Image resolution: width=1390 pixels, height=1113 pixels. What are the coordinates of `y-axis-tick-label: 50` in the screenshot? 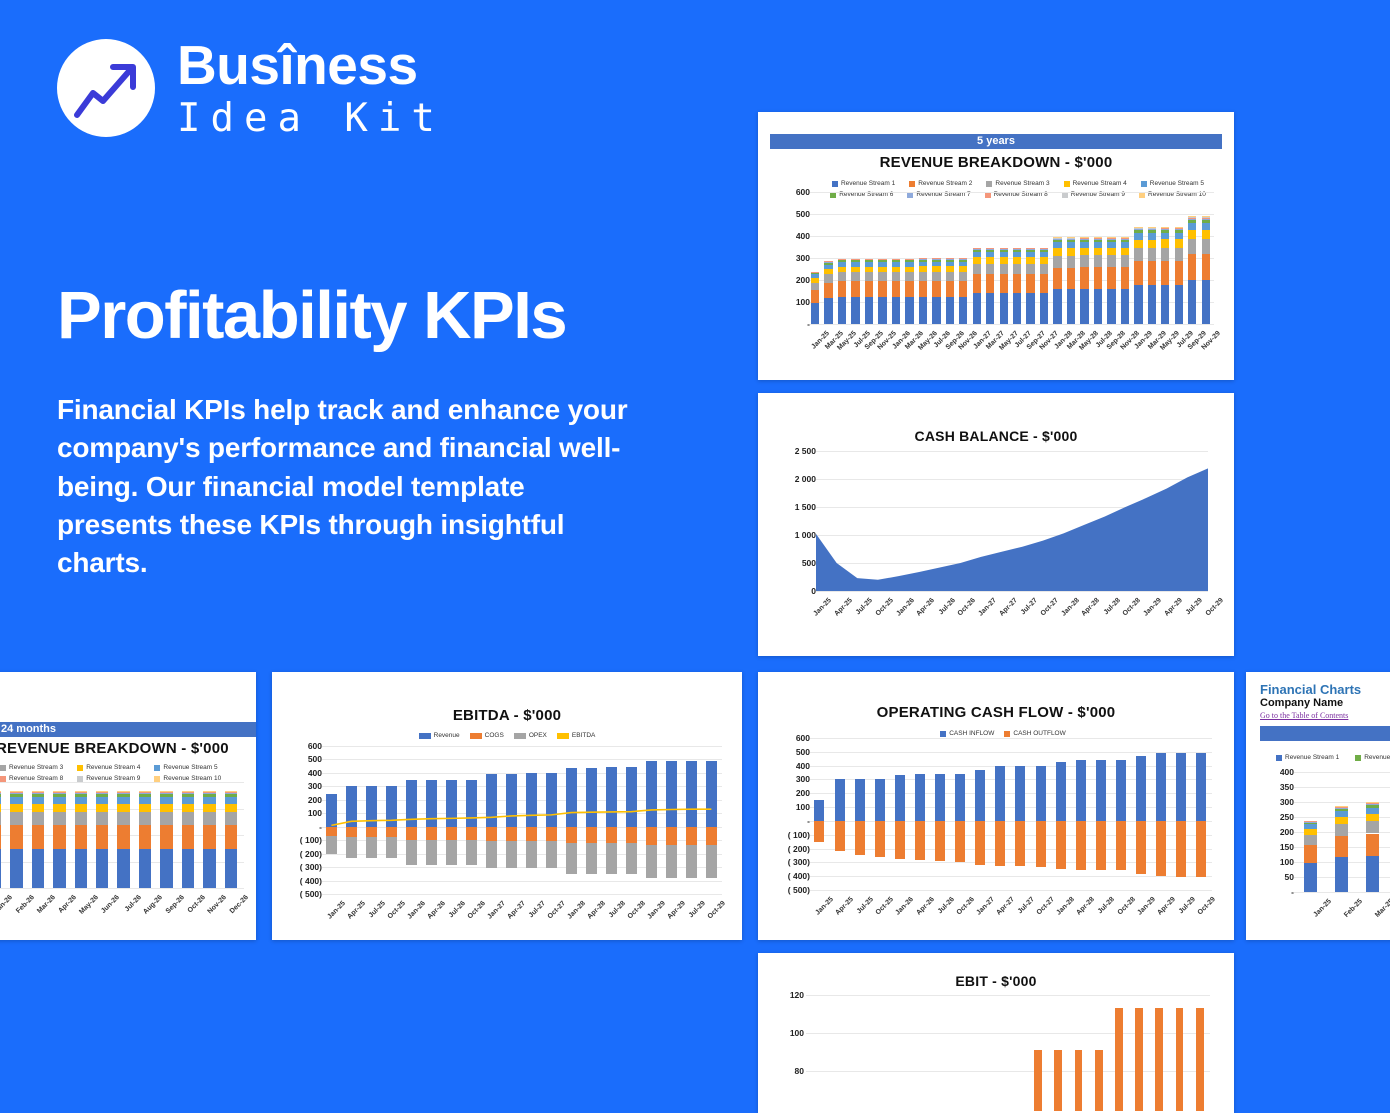 It's located at (1279, 877).